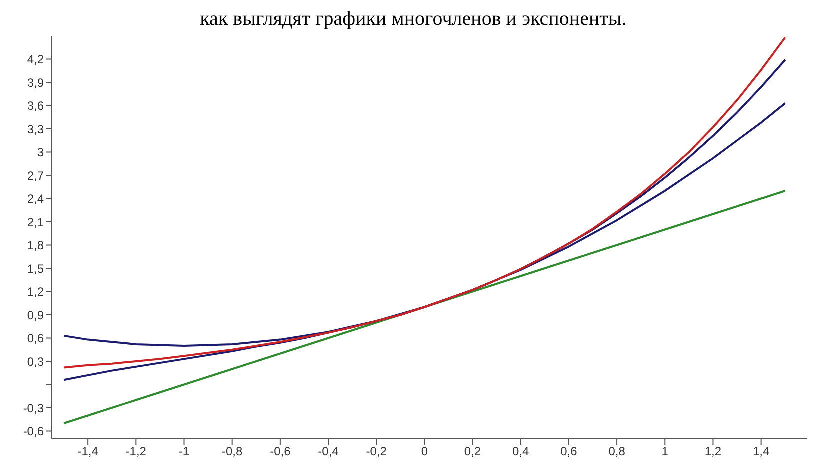  What do you see at coordinates (35, 175) in the screenshot?
I see `y-tick-label: 2,7` at bounding box center [35, 175].